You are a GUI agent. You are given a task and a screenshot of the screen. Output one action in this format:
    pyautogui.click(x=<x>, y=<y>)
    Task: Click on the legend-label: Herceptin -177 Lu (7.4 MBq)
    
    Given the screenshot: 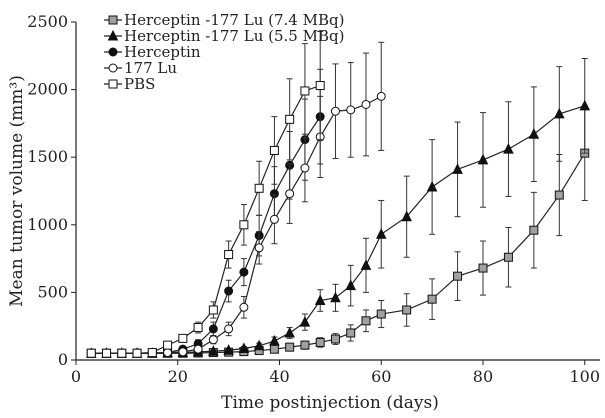 What is the action you would take?
    pyautogui.click(x=234, y=20)
    